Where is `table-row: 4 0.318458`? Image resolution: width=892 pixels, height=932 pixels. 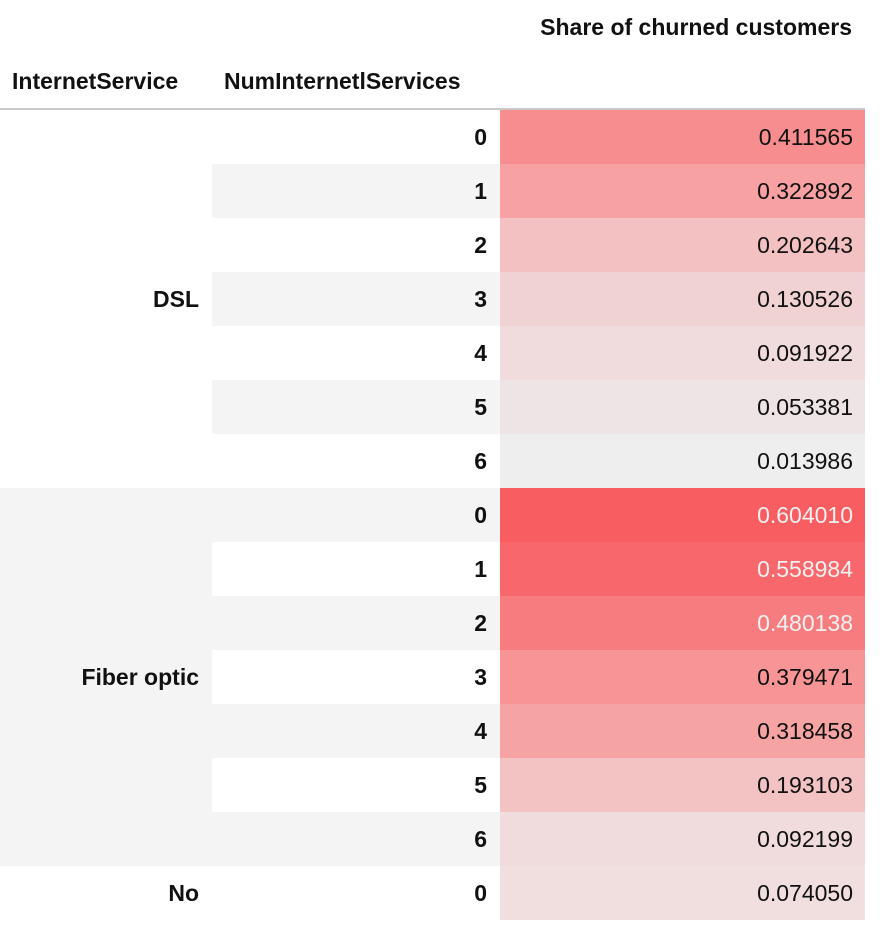 table-row: 4 0.318458 is located at coordinates (432, 731).